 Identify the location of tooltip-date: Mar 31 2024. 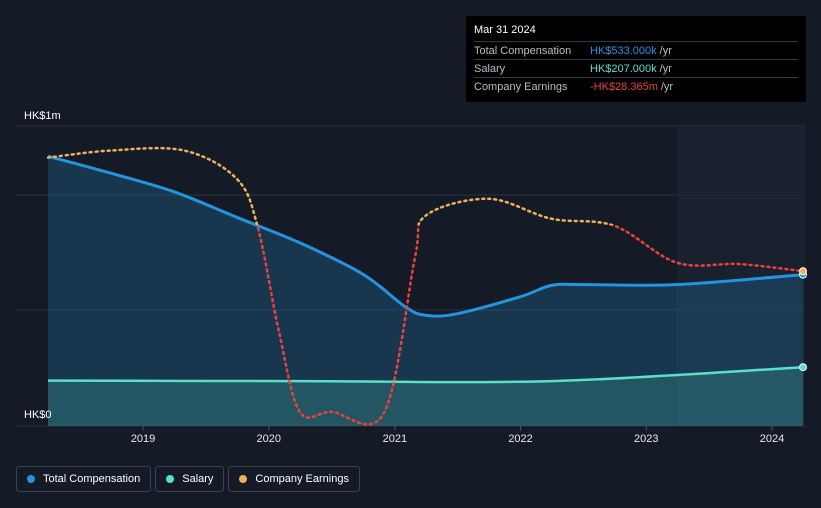
(505, 30).